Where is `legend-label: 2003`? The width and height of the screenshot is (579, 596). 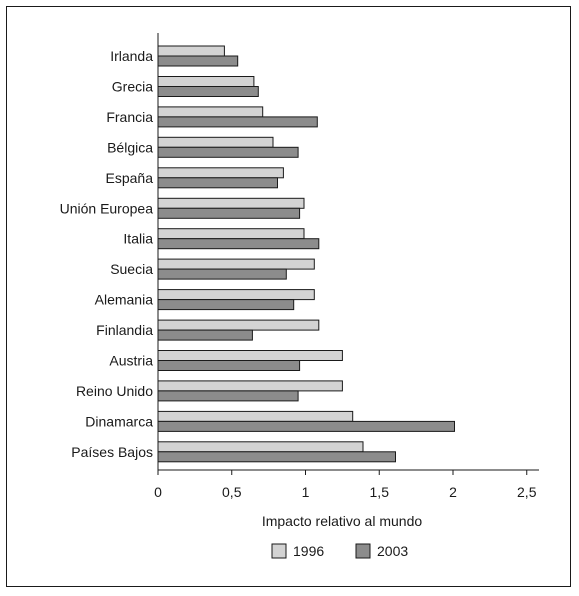 legend-label: 2003 is located at coordinates (392, 551).